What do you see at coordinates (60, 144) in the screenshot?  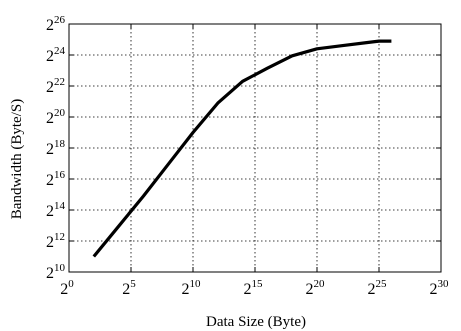 I see `y-tick-label-18-exp: 18` at bounding box center [60, 144].